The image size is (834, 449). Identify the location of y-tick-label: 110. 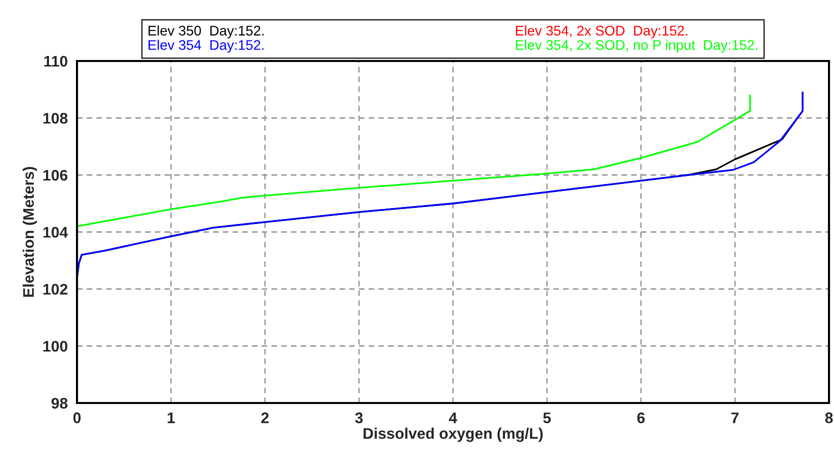
(56, 61).